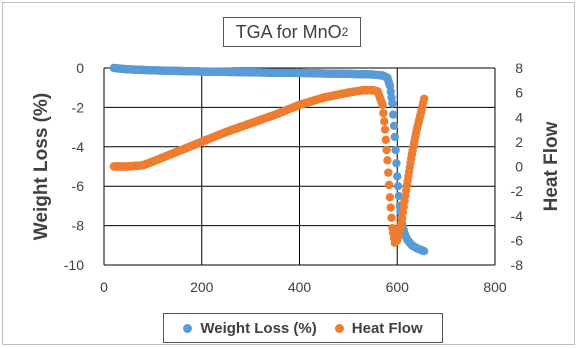 This screenshot has height=349, width=579. What do you see at coordinates (551, 166) in the screenshot?
I see `y2-axis-title: Heat Flow` at bounding box center [551, 166].